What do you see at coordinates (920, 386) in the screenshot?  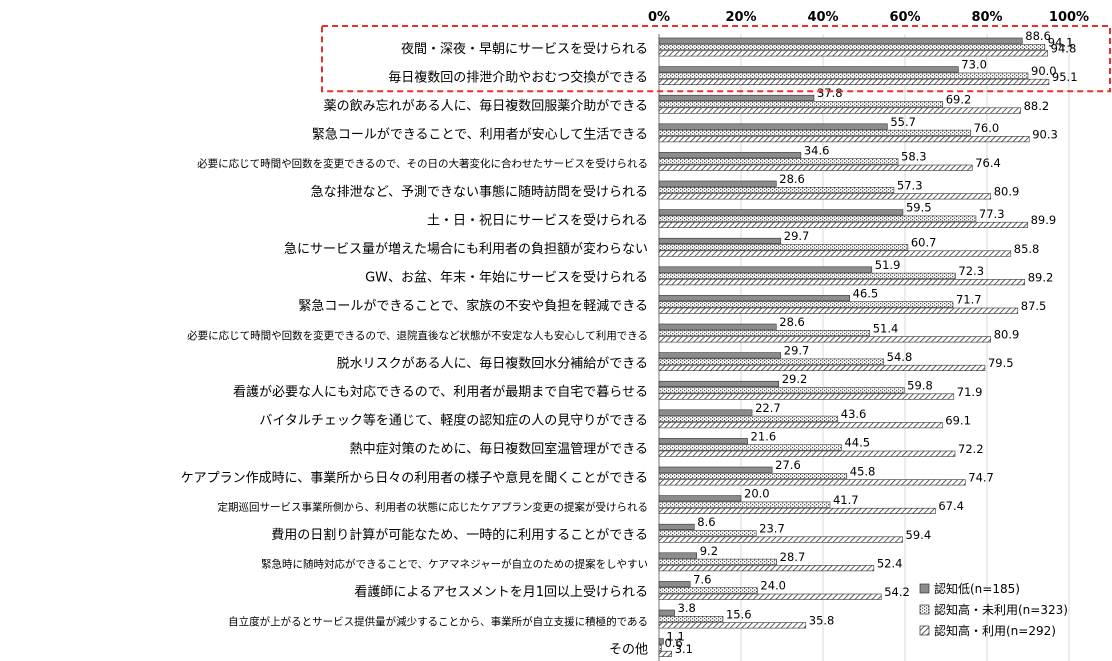 I see `data-label: 59.8` at bounding box center [920, 386].